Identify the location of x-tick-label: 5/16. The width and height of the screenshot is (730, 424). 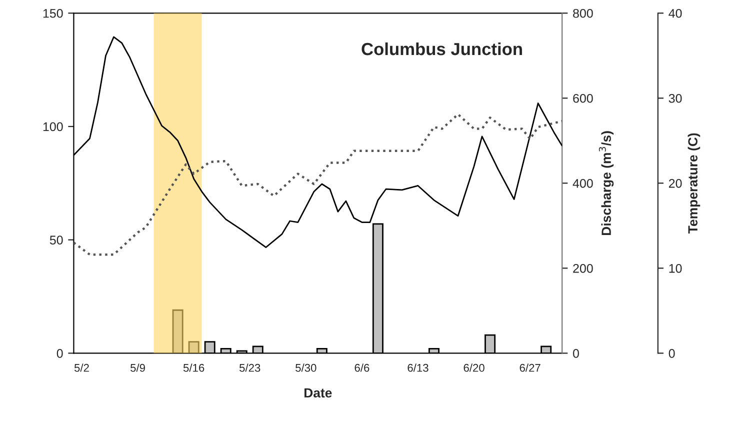
(193, 368).